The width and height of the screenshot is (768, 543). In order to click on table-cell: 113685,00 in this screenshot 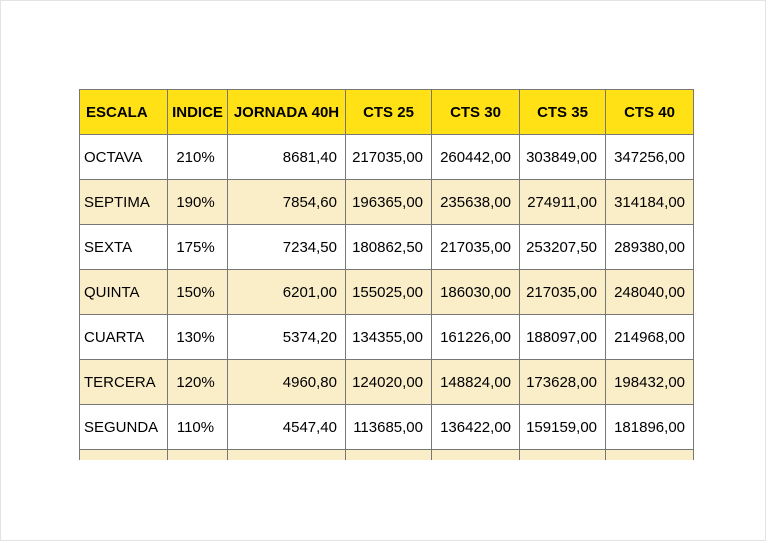, I will do `click(388, 427)`.